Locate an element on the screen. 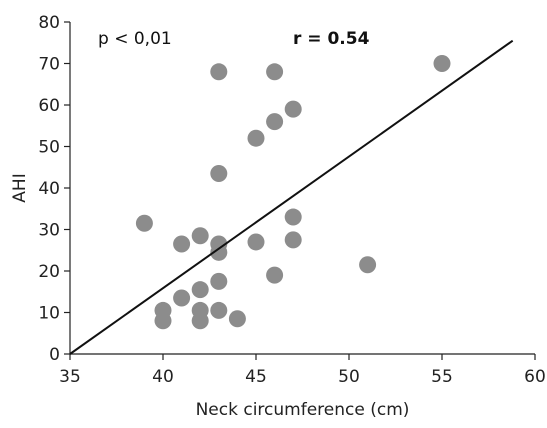  x-tick-label: 60 is located at coordinates (535, 377).